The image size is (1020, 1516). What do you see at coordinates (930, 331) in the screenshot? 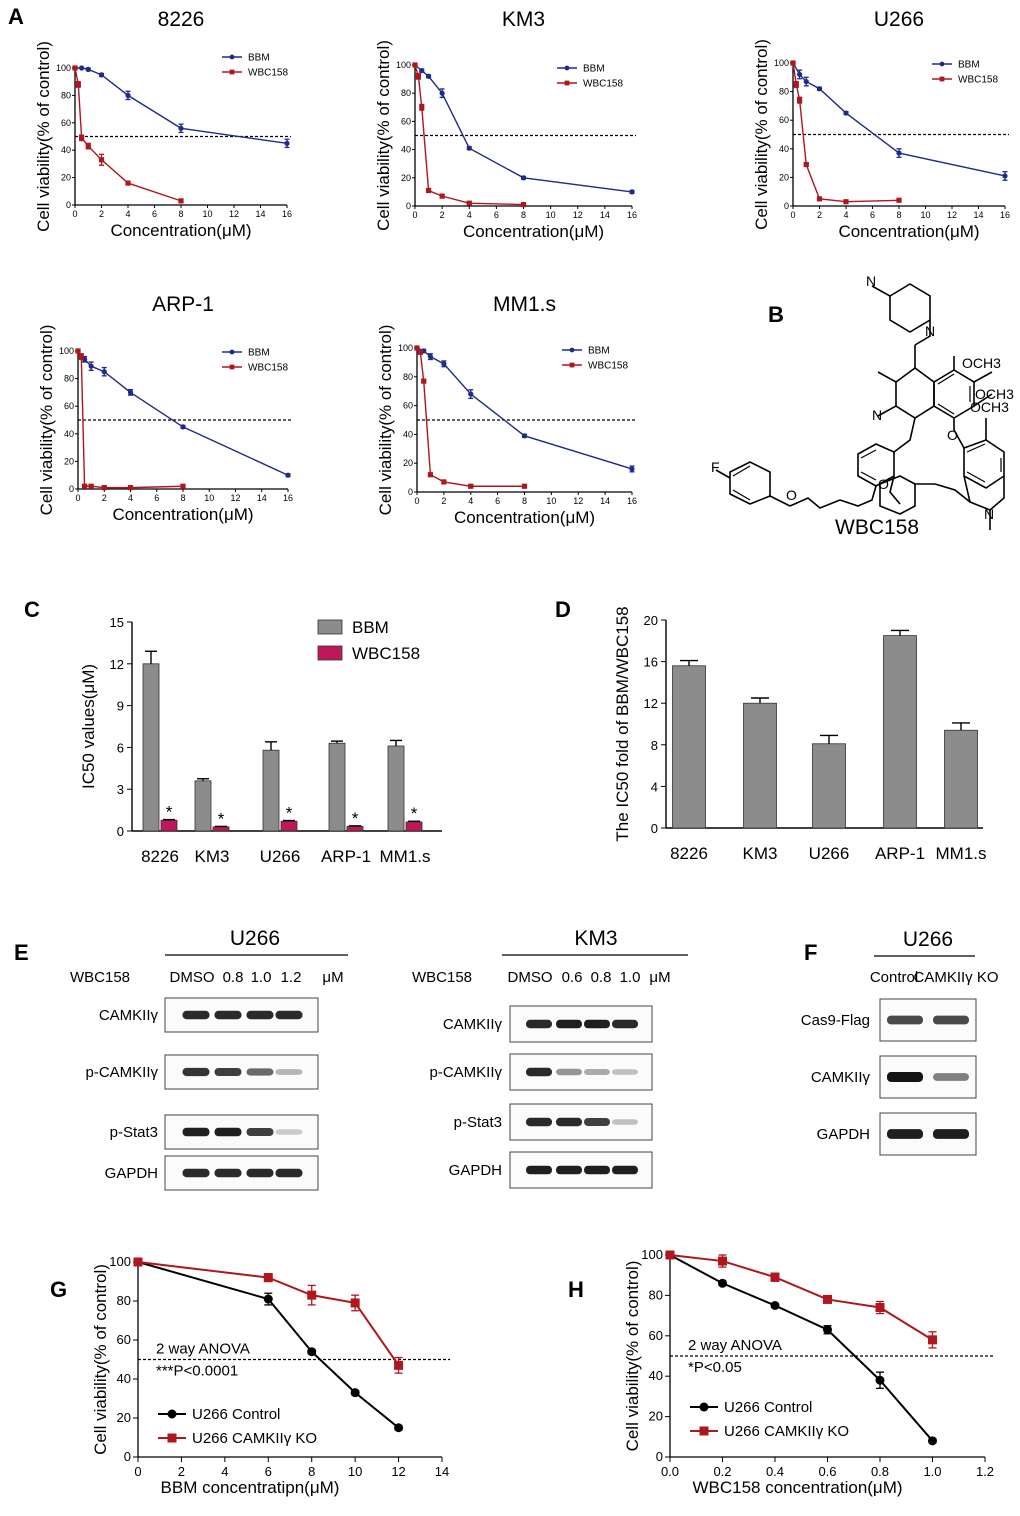
I see `atom-n2: N` at bounding box center [930, 331].